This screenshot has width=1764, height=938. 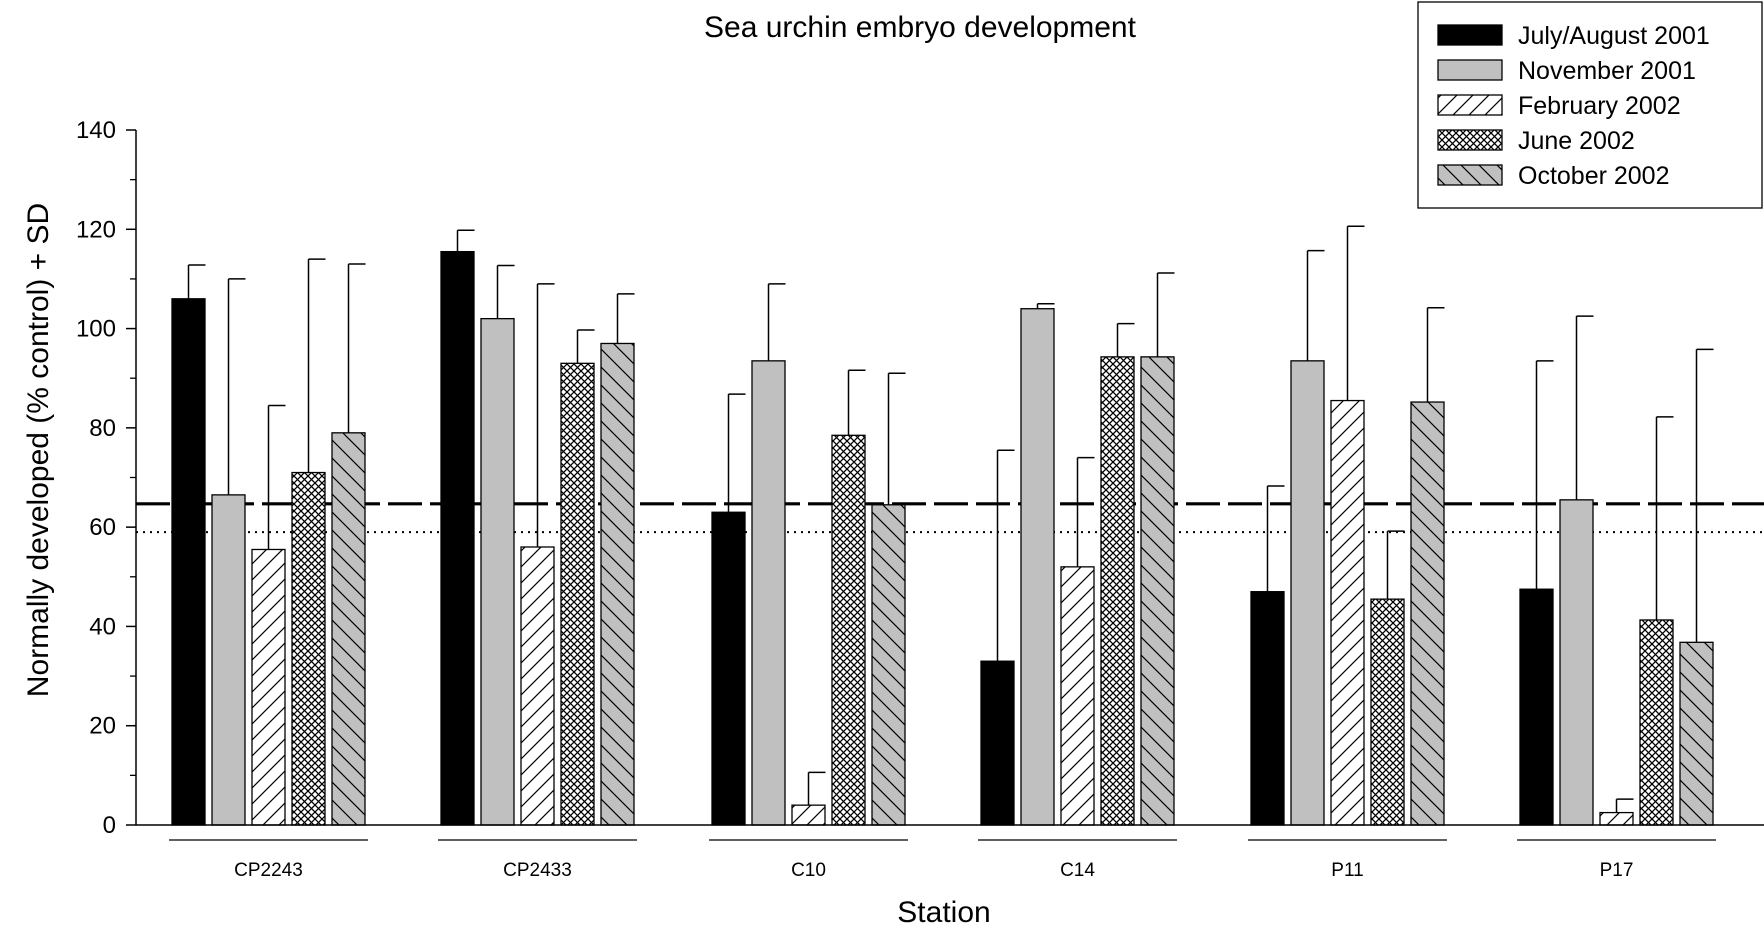 I want to click on x-axis: CP2243 CP2433 C10 C14 P11 P17, so click(x=950, y=852).